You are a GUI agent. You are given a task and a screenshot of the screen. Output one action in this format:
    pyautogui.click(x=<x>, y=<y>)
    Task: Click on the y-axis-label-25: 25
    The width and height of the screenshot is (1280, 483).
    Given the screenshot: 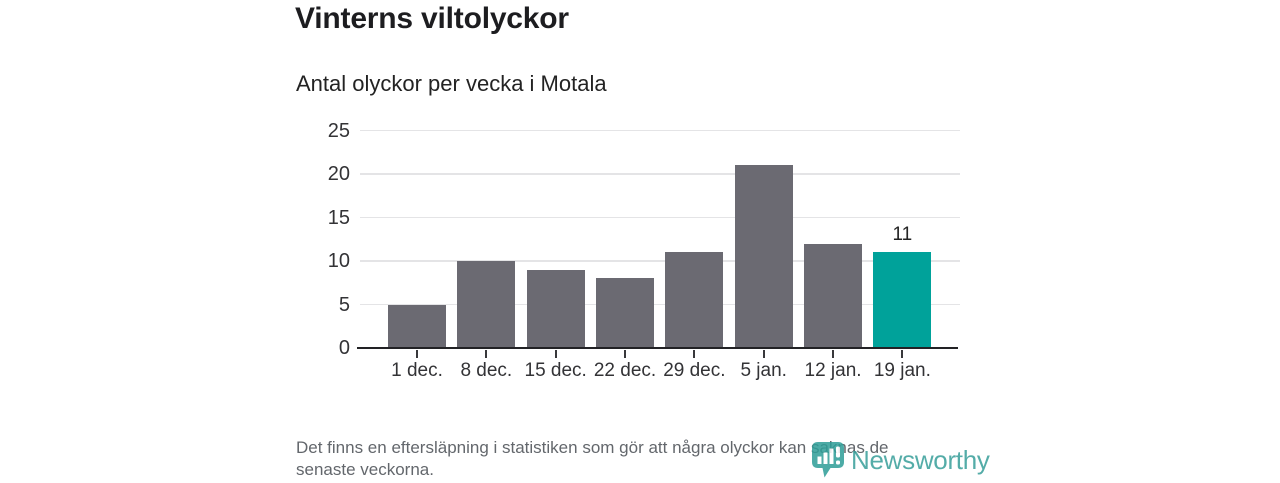 What is the action you would take?
    pyautogui.click(x=338, y=130)
    